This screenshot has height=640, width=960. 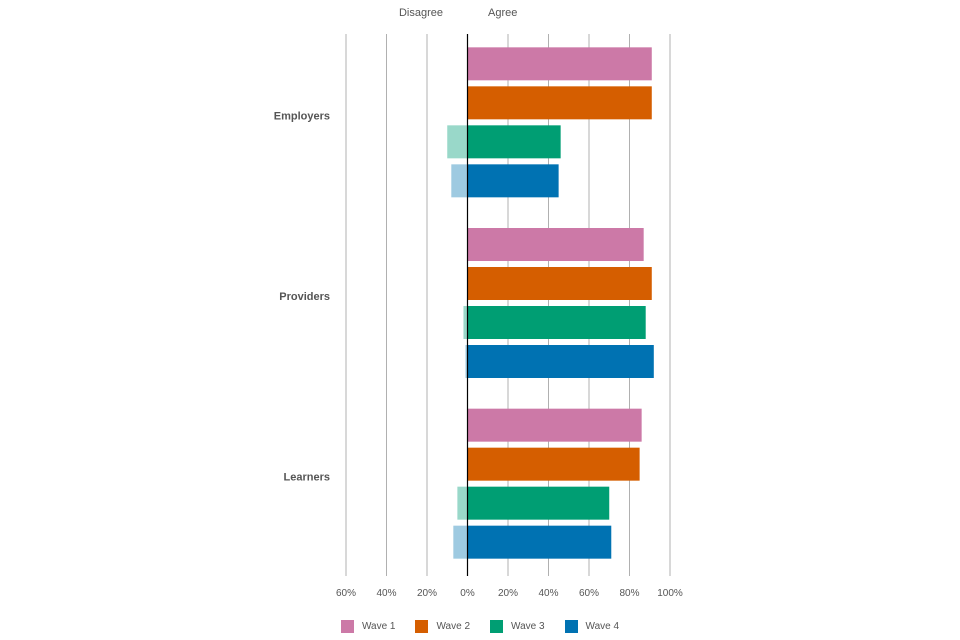 I want to click on legend-label: Wave 4, so click(x=602, y=626).